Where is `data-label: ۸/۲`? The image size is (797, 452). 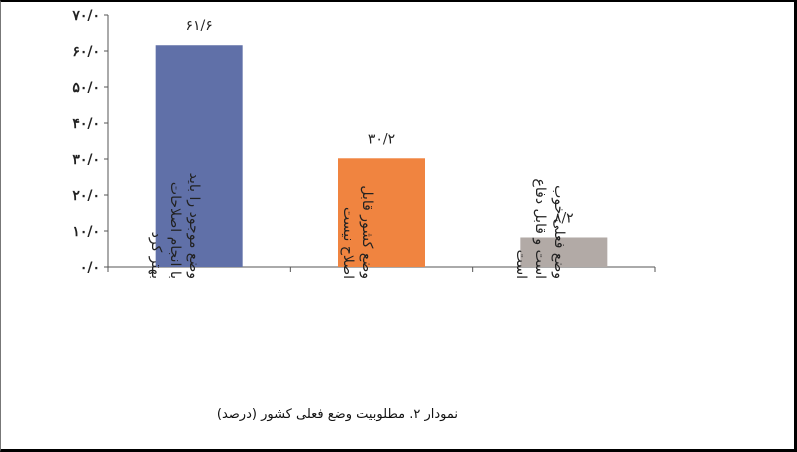 data-label: ۸/۲ is located at coordinates (564, 218).